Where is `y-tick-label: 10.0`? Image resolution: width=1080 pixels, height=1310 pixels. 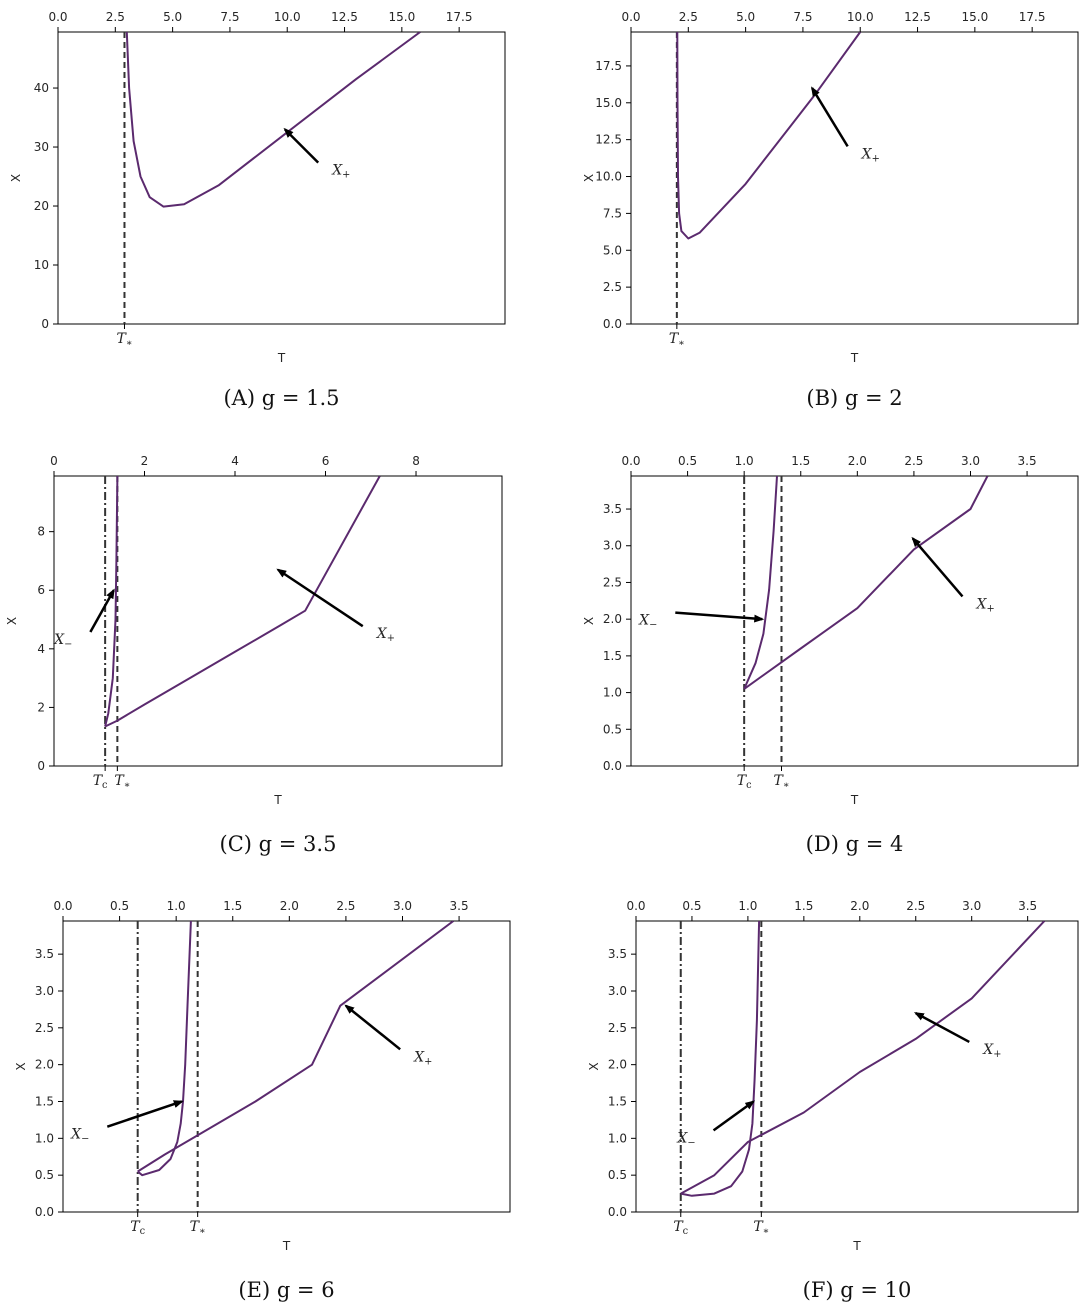 y-tick-label: 10.0 is located at coordinates (608, 177).